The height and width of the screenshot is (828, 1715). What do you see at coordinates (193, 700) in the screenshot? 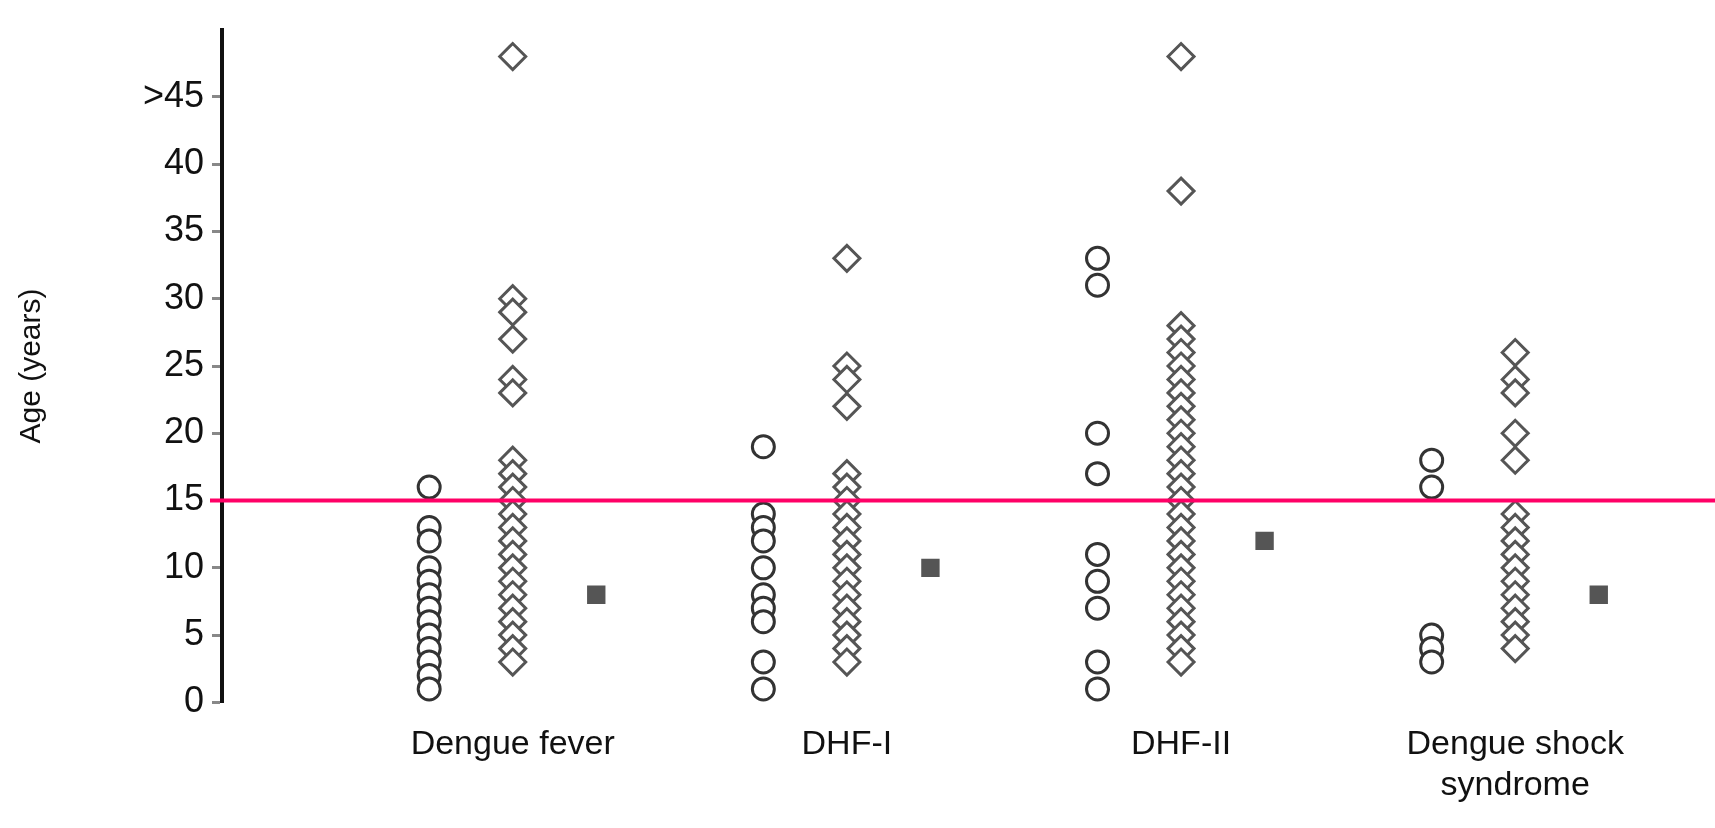
I see `y-tick-label: 0` at bounding box center [193, 700].